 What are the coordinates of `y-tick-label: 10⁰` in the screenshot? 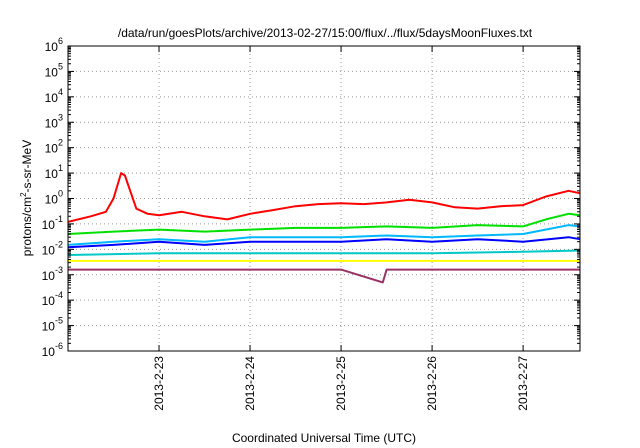 It's located at (54, 198).